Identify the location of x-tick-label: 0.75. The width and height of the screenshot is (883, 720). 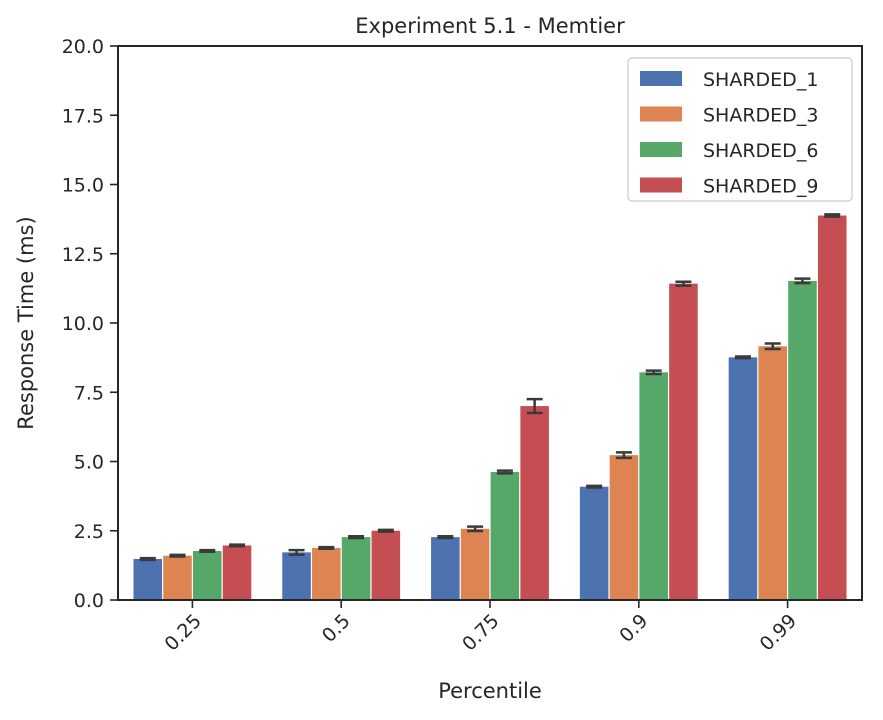
(480, 632).